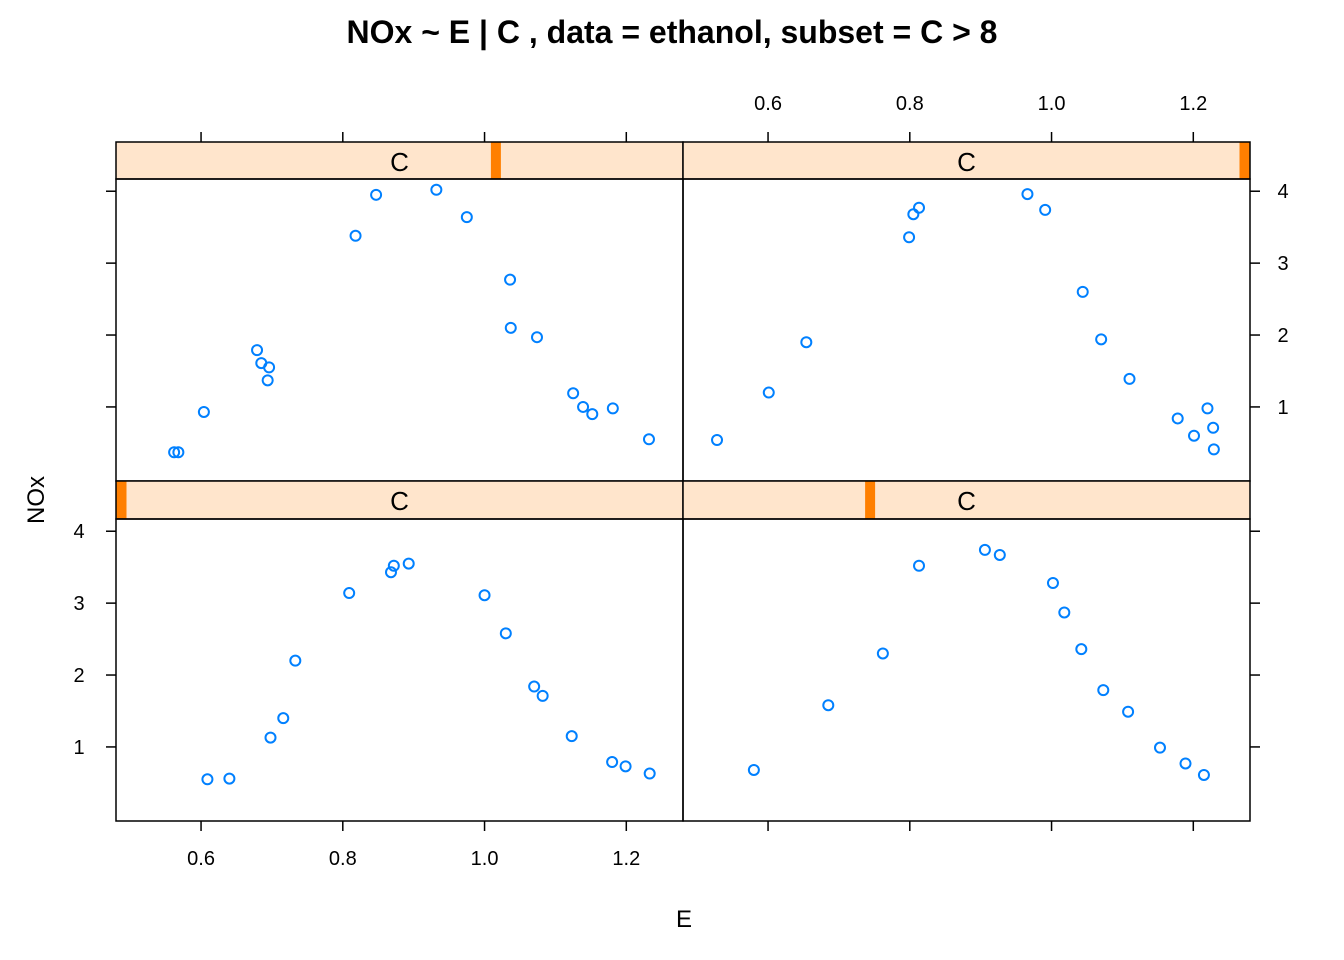  Describe the element at coordinates (684, 919) in the screenshot. I see `x-axis-title: E` at that location.